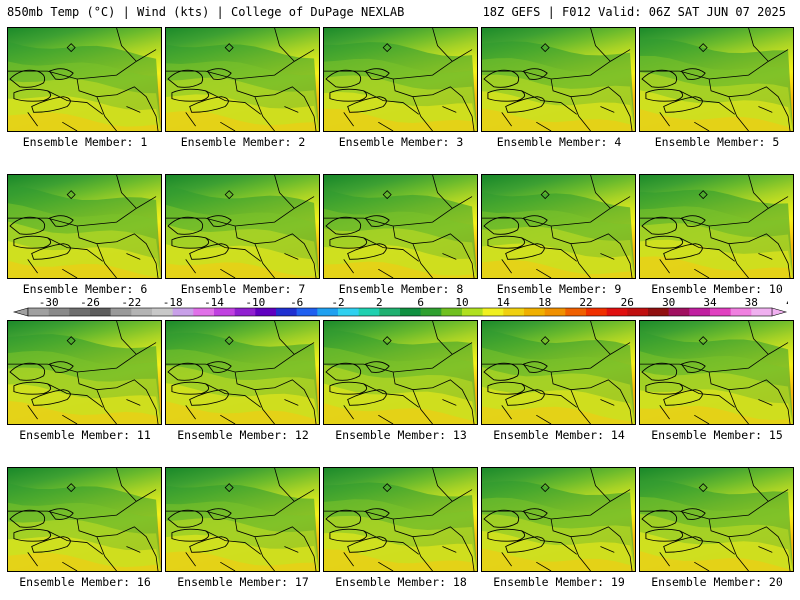  Describe the element at coordinates (751, 303) in the screenshot. I see `colorbar-tick-label: 38` at that location.